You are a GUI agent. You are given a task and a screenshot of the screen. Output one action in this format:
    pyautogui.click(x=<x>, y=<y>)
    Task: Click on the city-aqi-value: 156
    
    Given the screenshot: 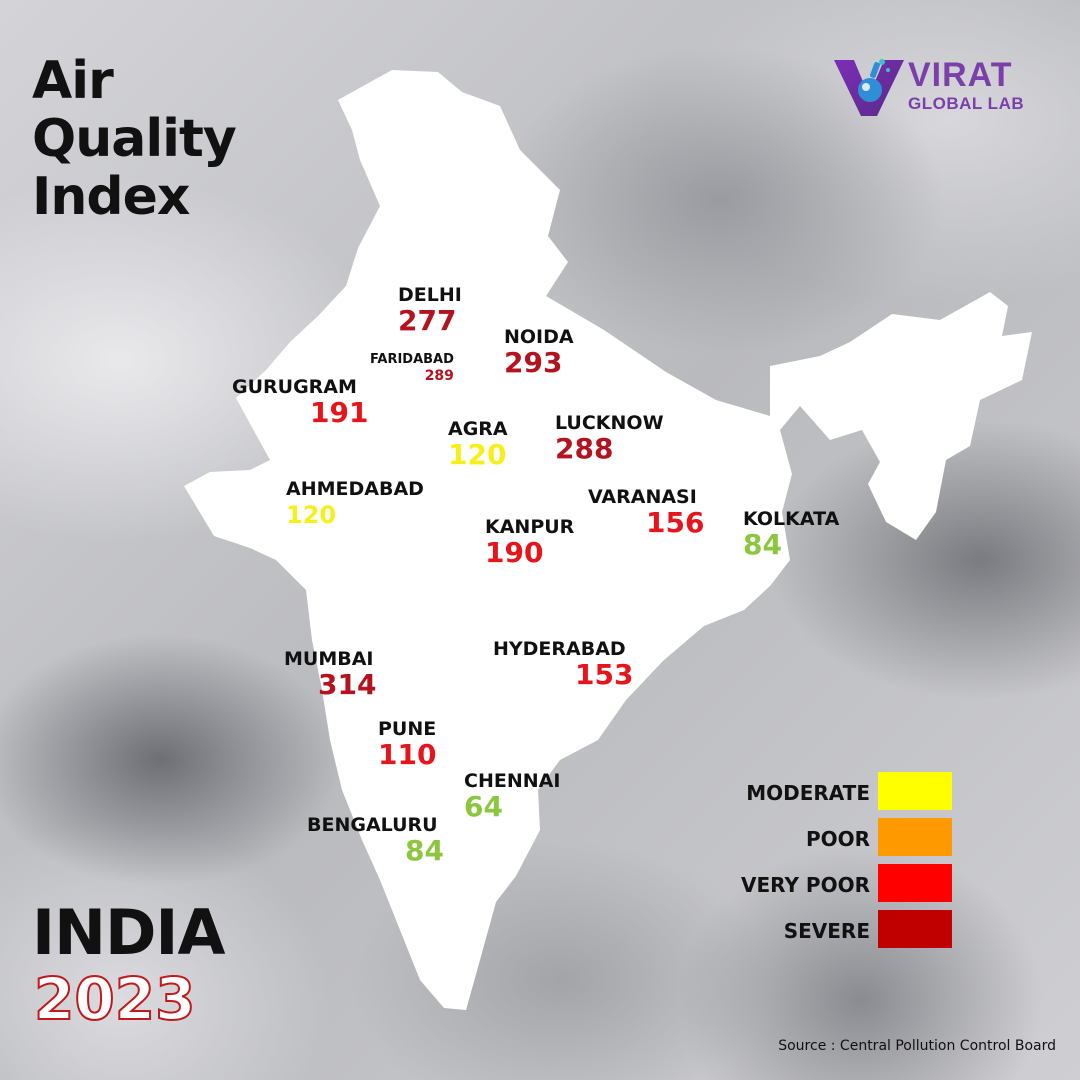 What is the action you would take?
    pyautogui.click(x=675, y=522)
    